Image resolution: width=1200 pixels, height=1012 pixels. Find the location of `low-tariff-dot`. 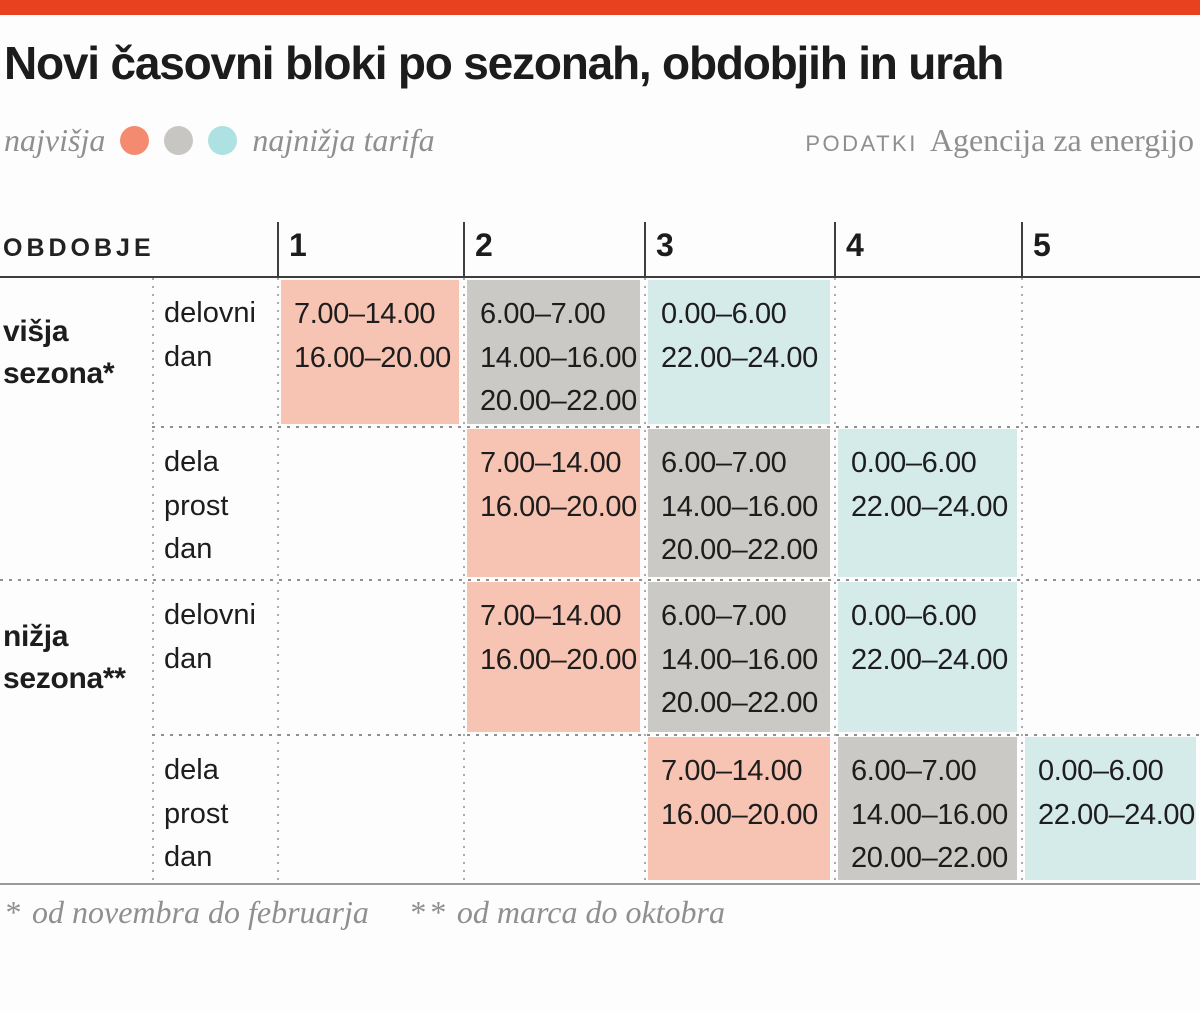

low-tariff-dot is located at coordinates (223, 140).